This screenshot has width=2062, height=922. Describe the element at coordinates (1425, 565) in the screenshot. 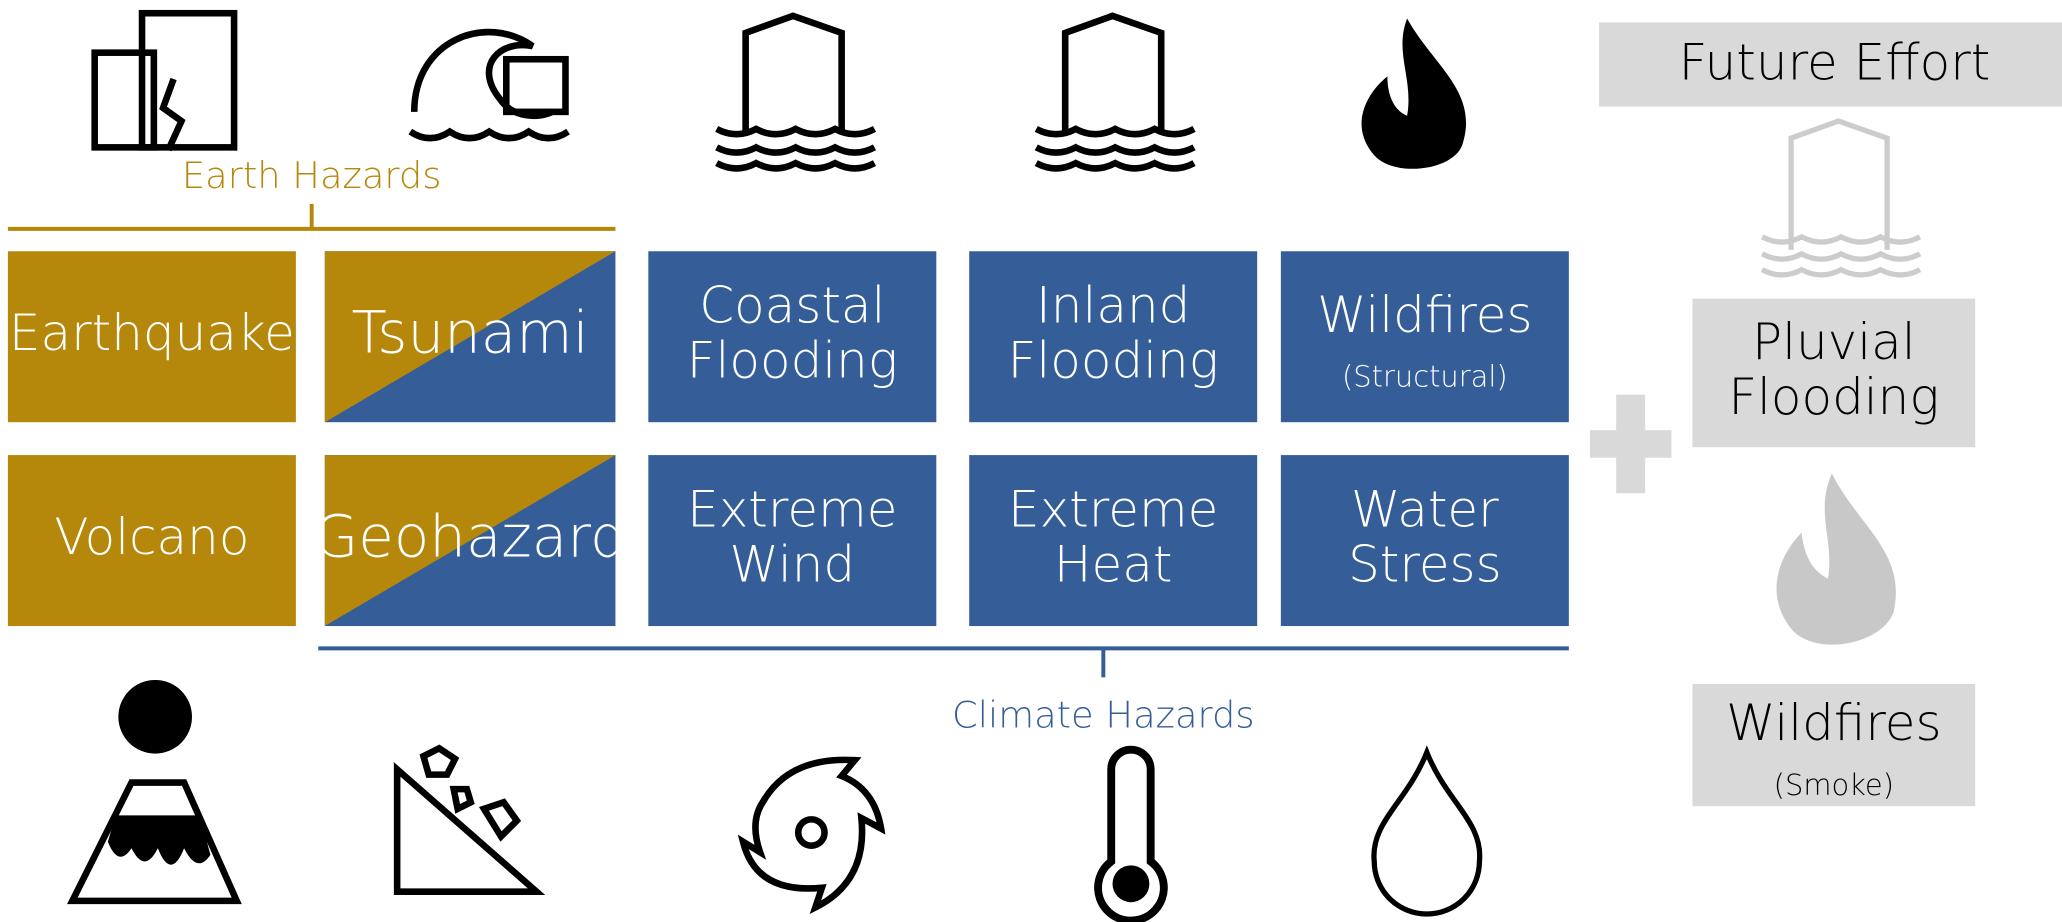

I see `tile-text: Stress` at that location.